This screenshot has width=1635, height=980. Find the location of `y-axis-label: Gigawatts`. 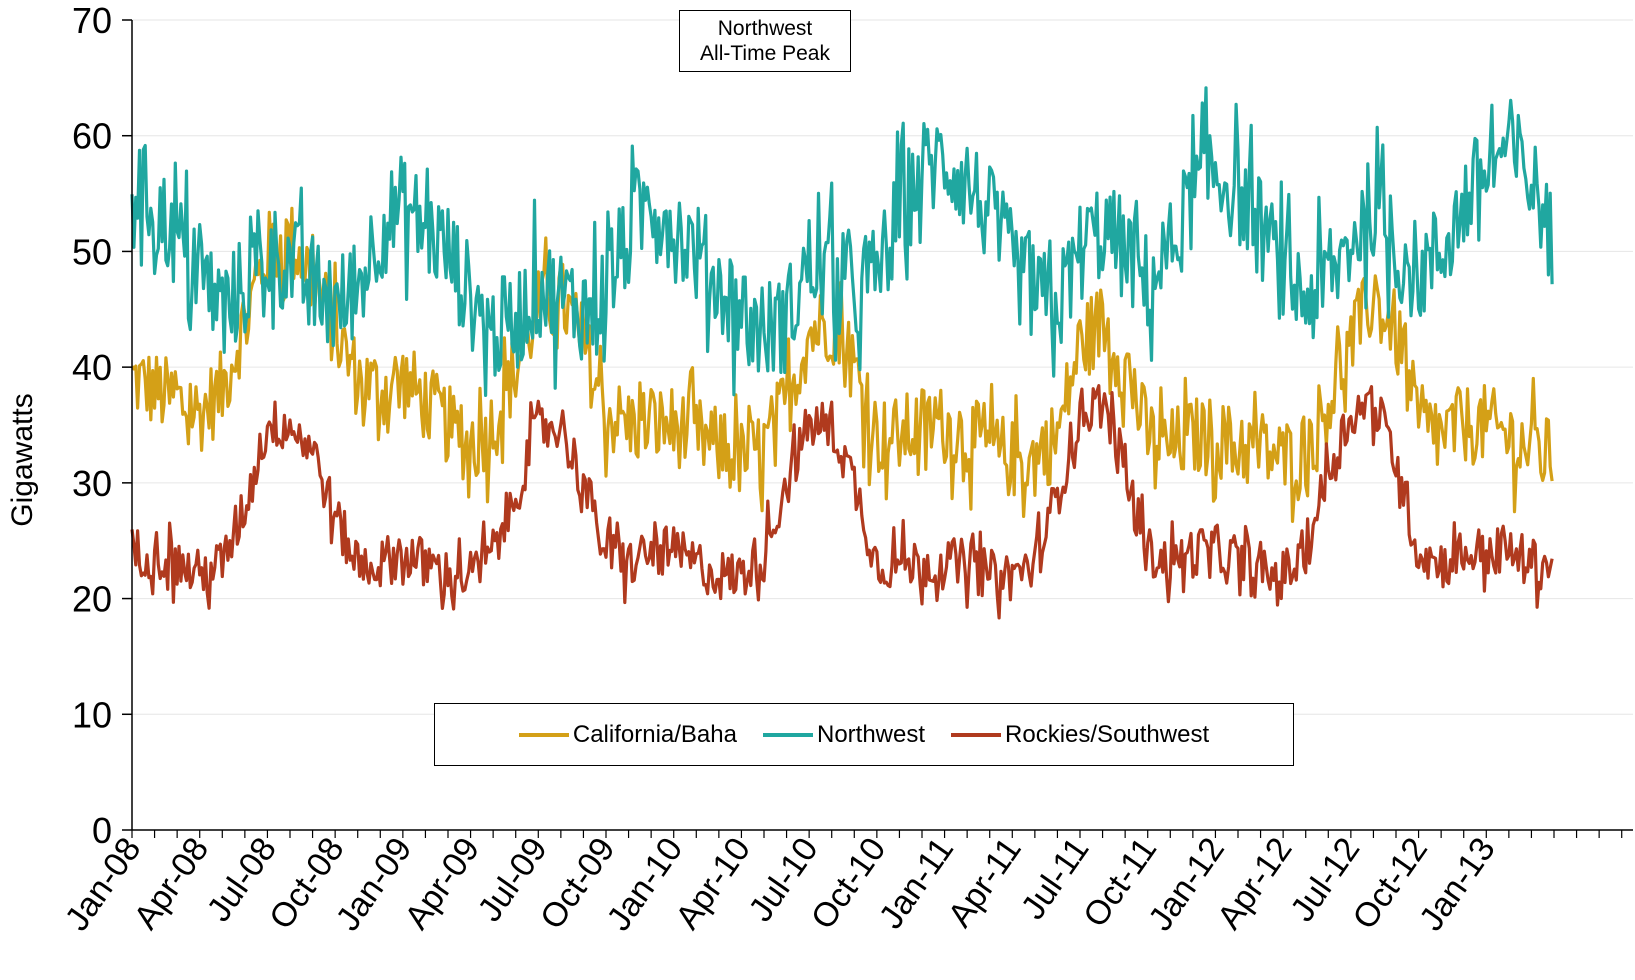

y-axis-label: Gigawatts is located at coordinates (22, 460).